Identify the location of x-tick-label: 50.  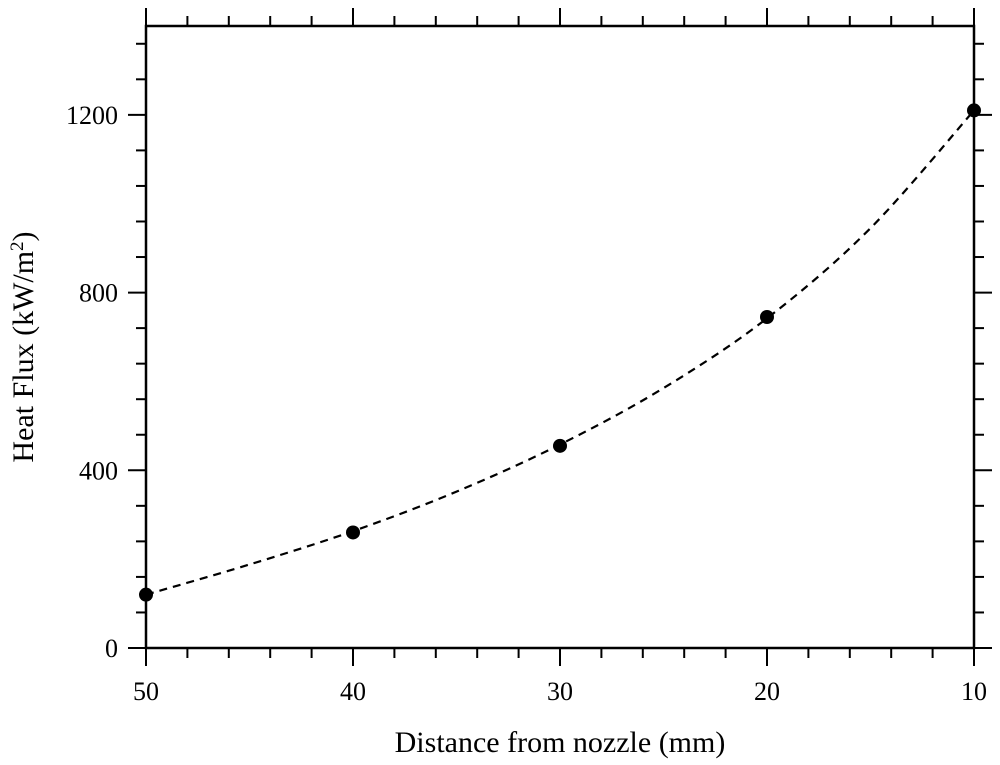
(146, 691).